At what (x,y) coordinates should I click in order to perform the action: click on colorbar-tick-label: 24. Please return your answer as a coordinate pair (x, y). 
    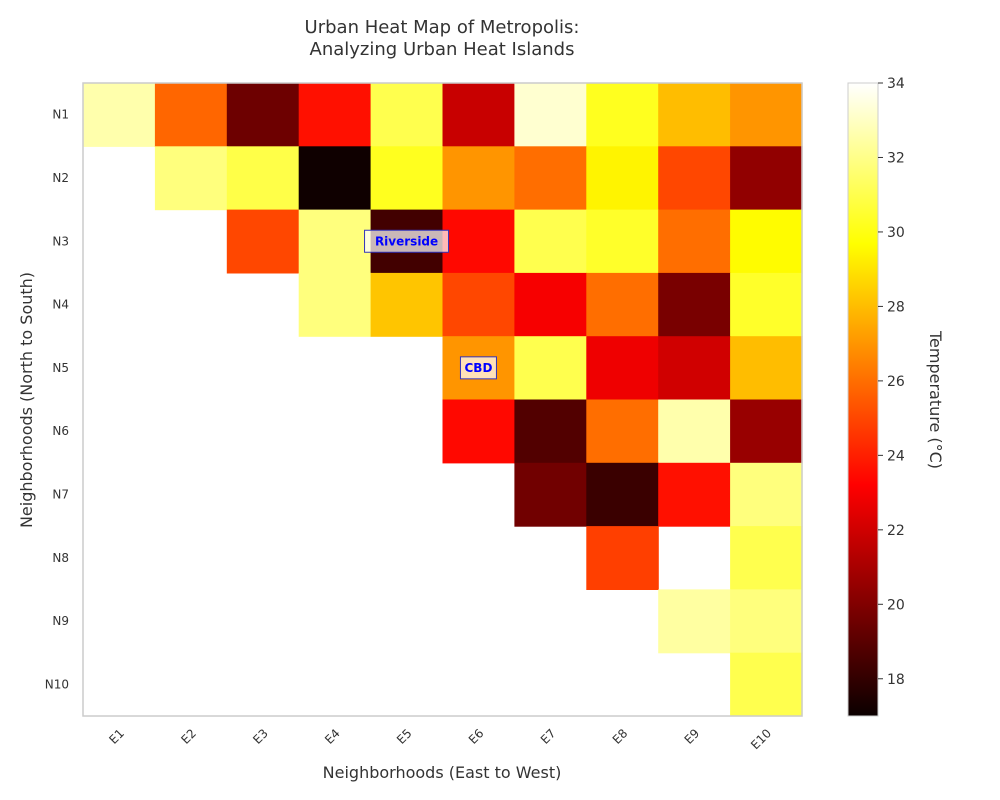
    Looking at the image, I should click on (896, 456).